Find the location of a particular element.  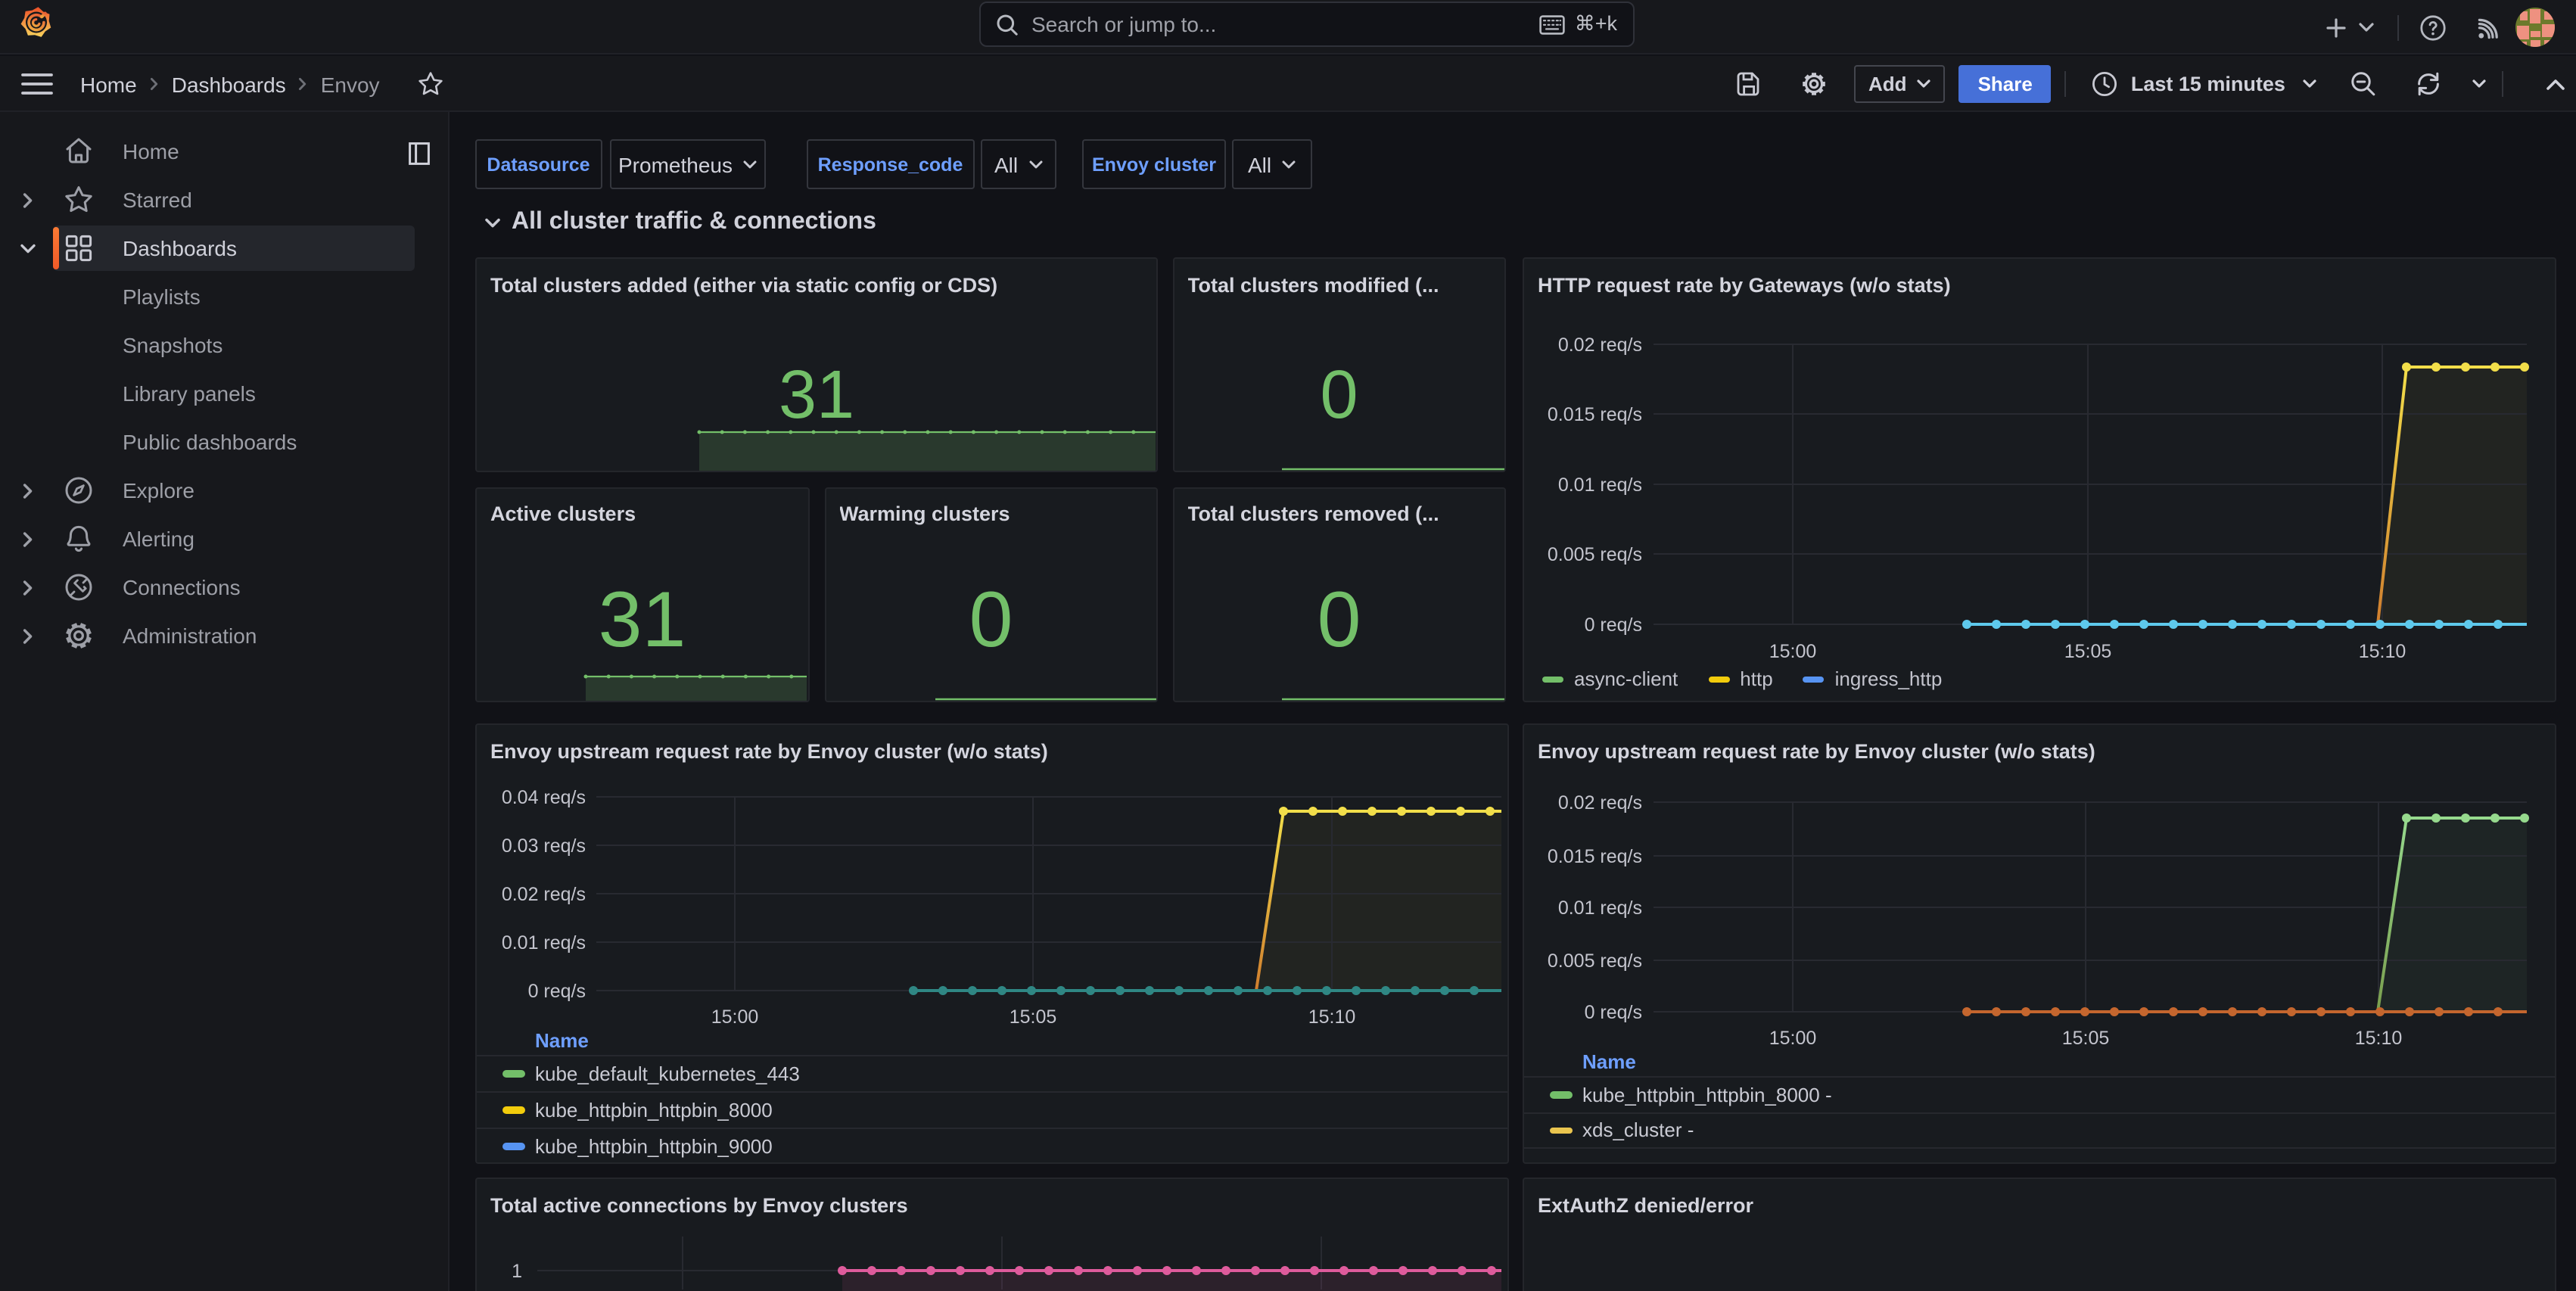

svg-text: 0.04 req/s is located at coordinates (544, 797).